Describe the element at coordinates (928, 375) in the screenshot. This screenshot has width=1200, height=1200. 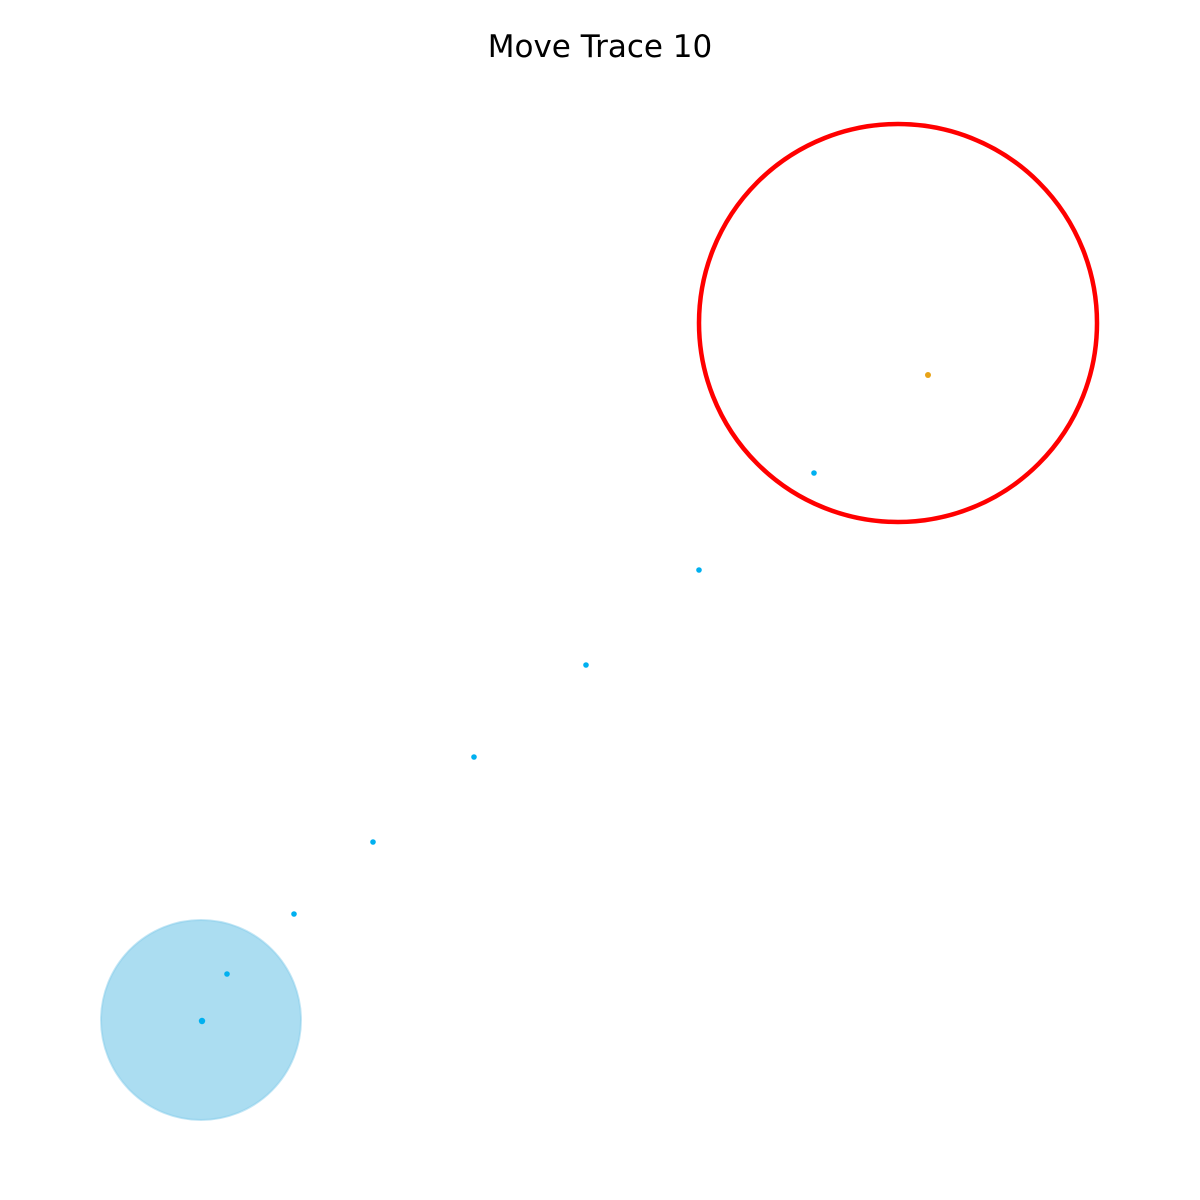
I see `target-point` at that location.